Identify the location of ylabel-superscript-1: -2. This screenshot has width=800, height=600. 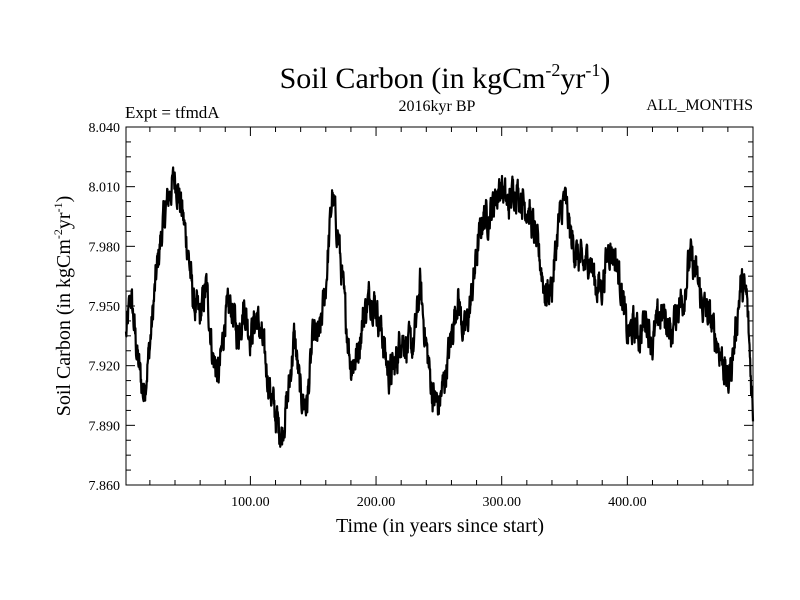
(58, 234).